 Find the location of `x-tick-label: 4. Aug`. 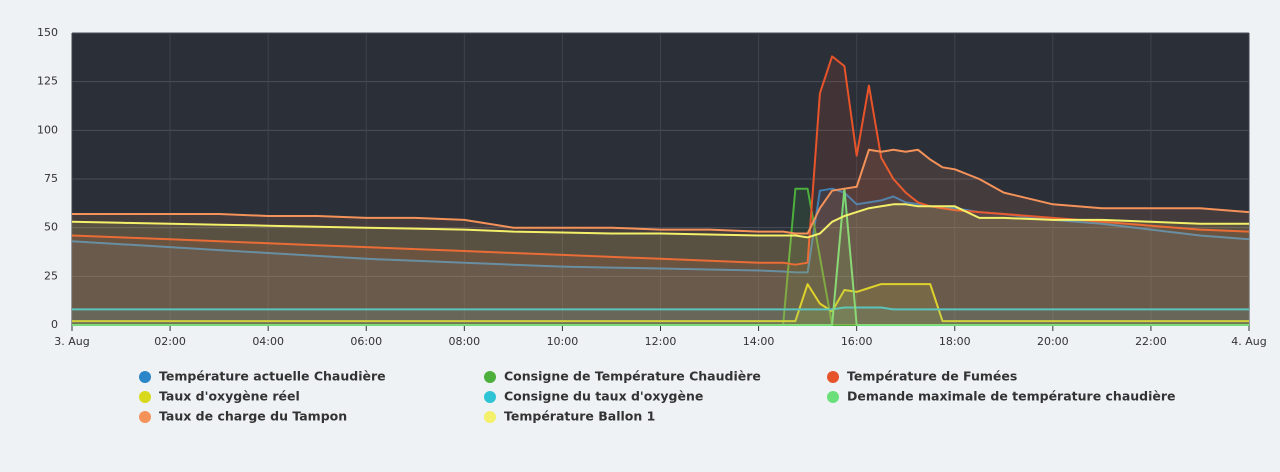

x-tick-label: 4. Aug is located at coordinates (1248, 341).